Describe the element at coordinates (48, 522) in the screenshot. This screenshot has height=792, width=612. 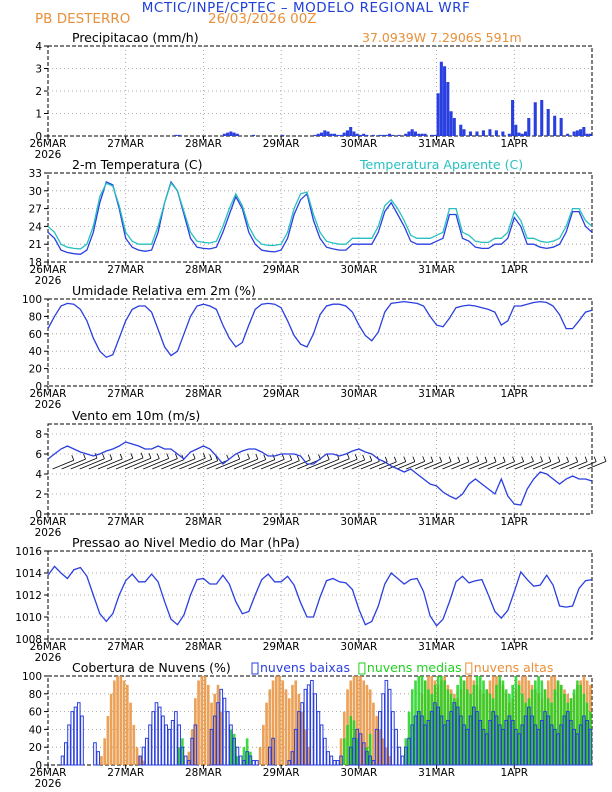
I see `wind-xtick-label: 26MAR` at that location.